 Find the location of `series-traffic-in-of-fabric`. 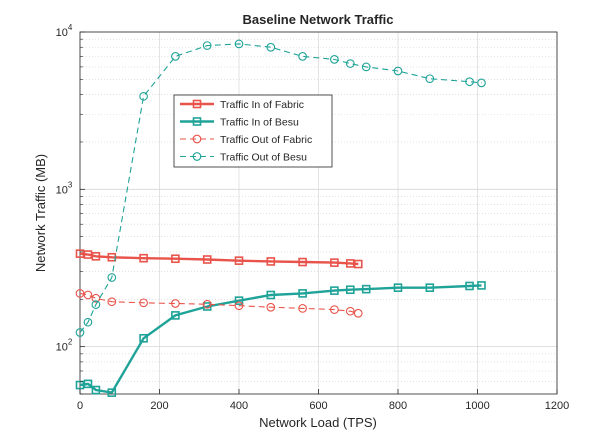

series-traffic-in-of-fabric is located at coordinates (219, 259).